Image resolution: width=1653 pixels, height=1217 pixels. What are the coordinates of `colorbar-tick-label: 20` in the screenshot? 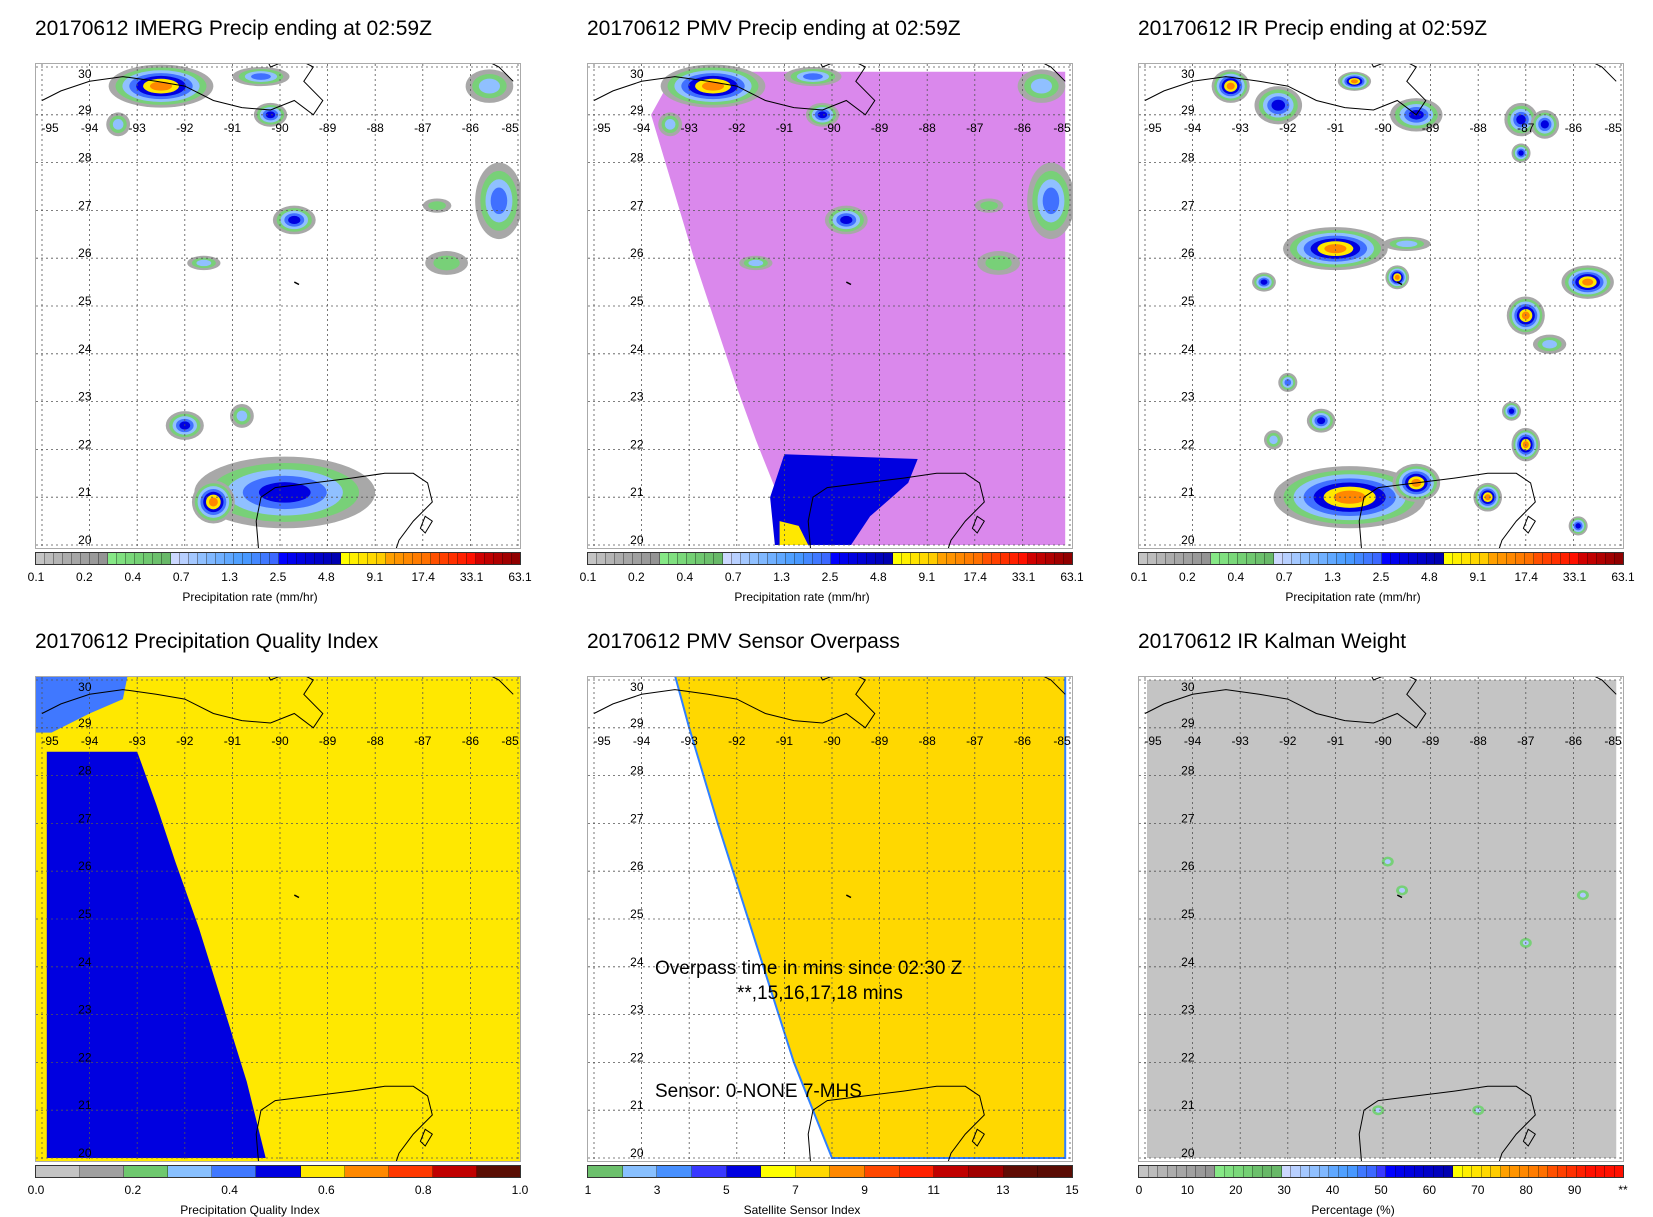 It's located at (1236, 1190).